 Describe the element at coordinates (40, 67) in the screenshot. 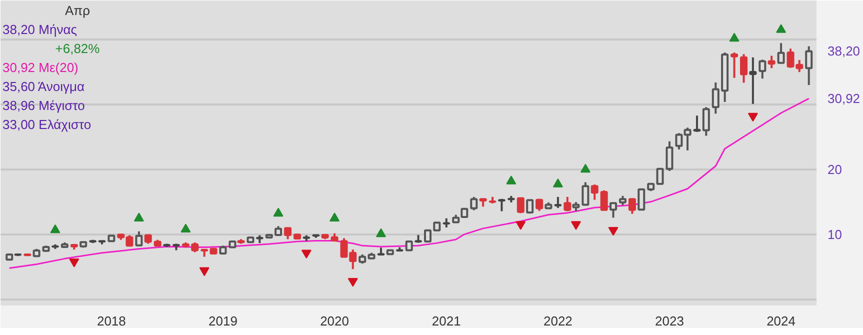

I see `annotation: 30,92 Με(20)` at that location.